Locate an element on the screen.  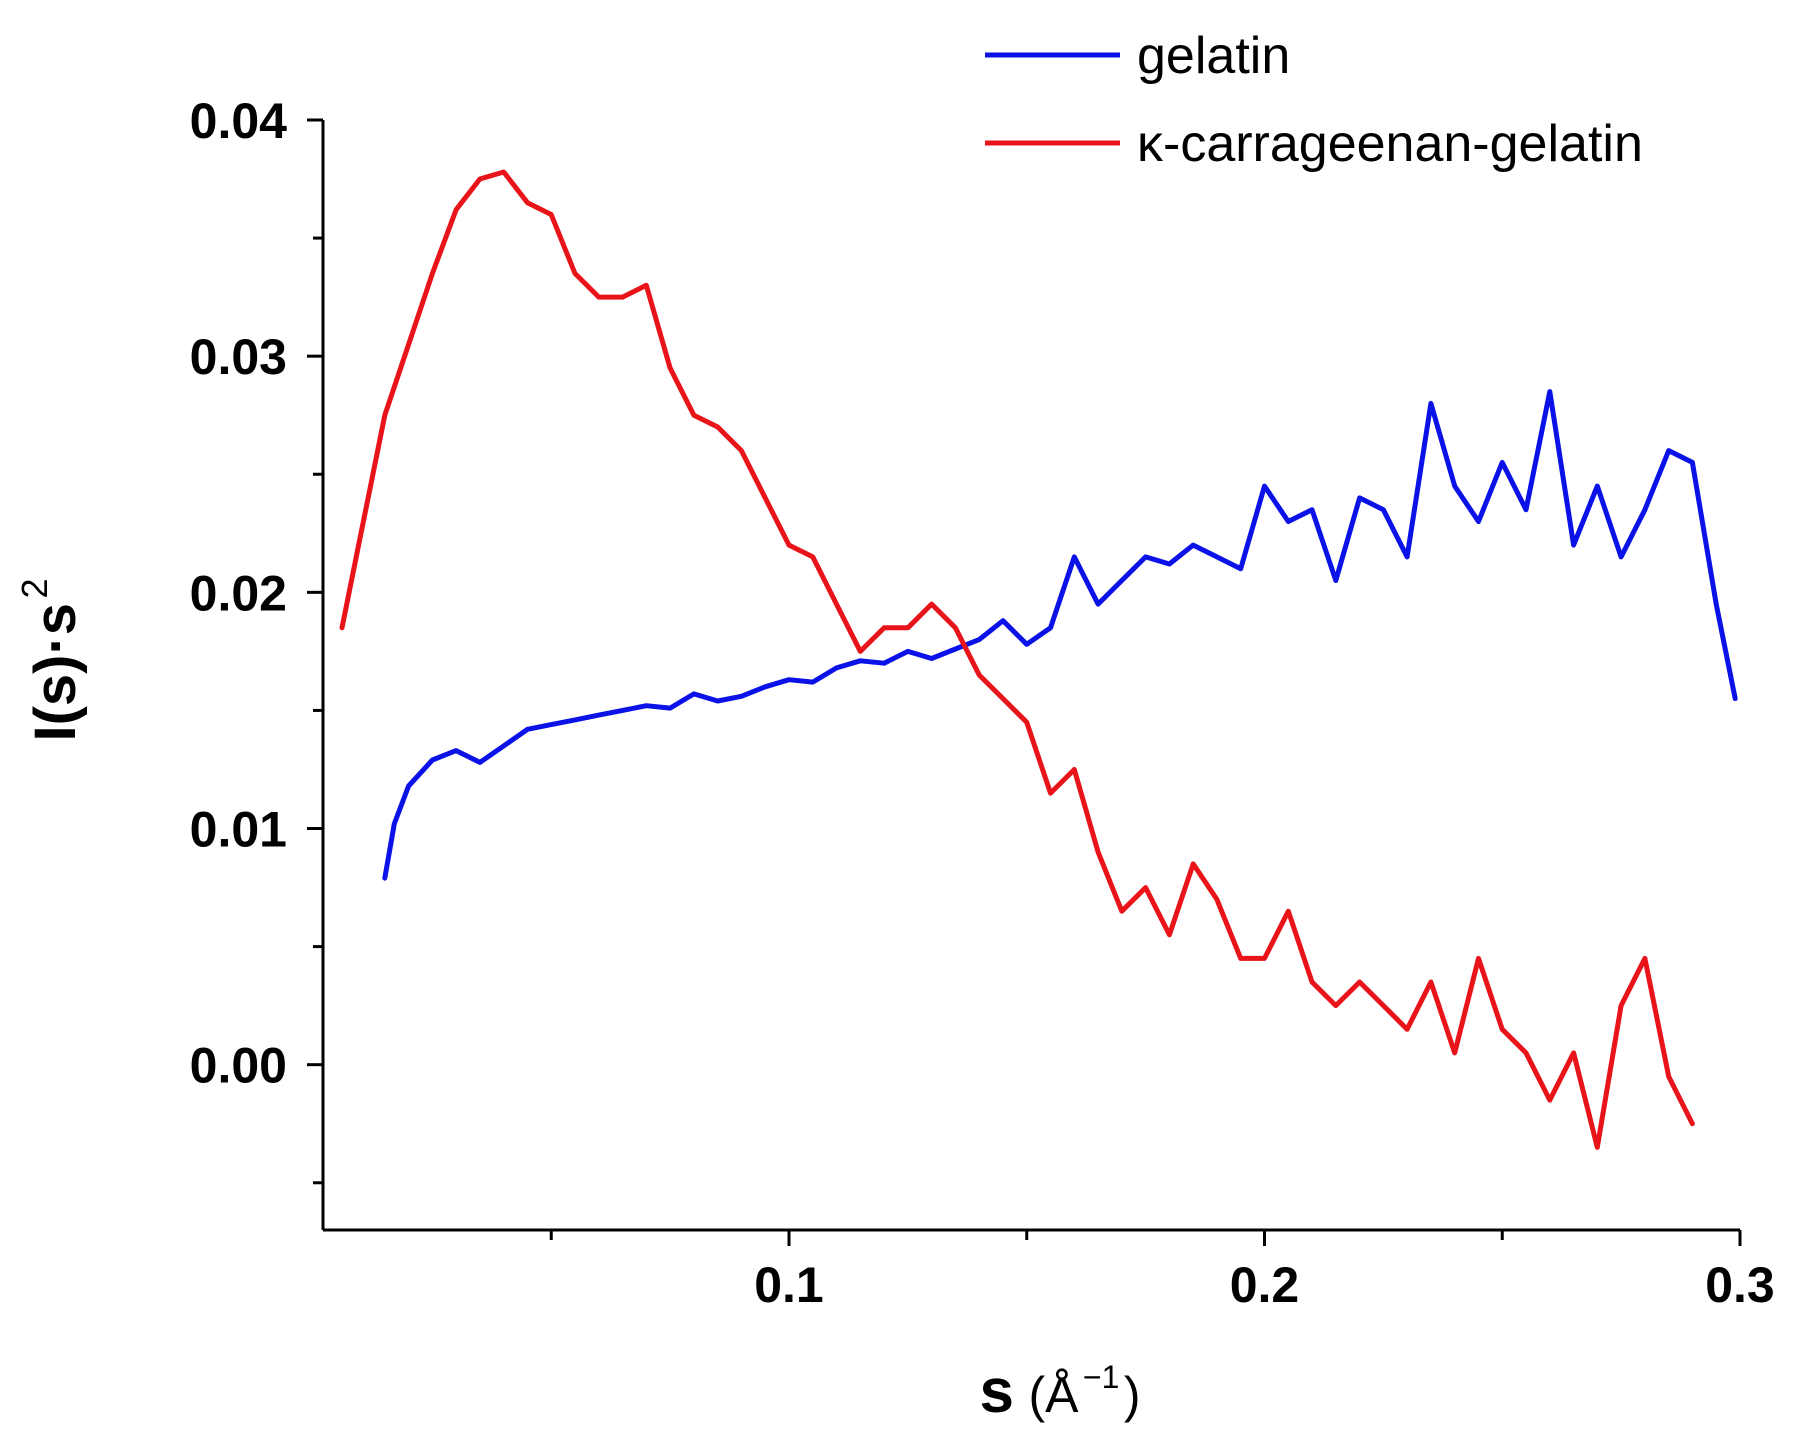
y-tick-label: 0.01 is located at coordinates (238, 830).